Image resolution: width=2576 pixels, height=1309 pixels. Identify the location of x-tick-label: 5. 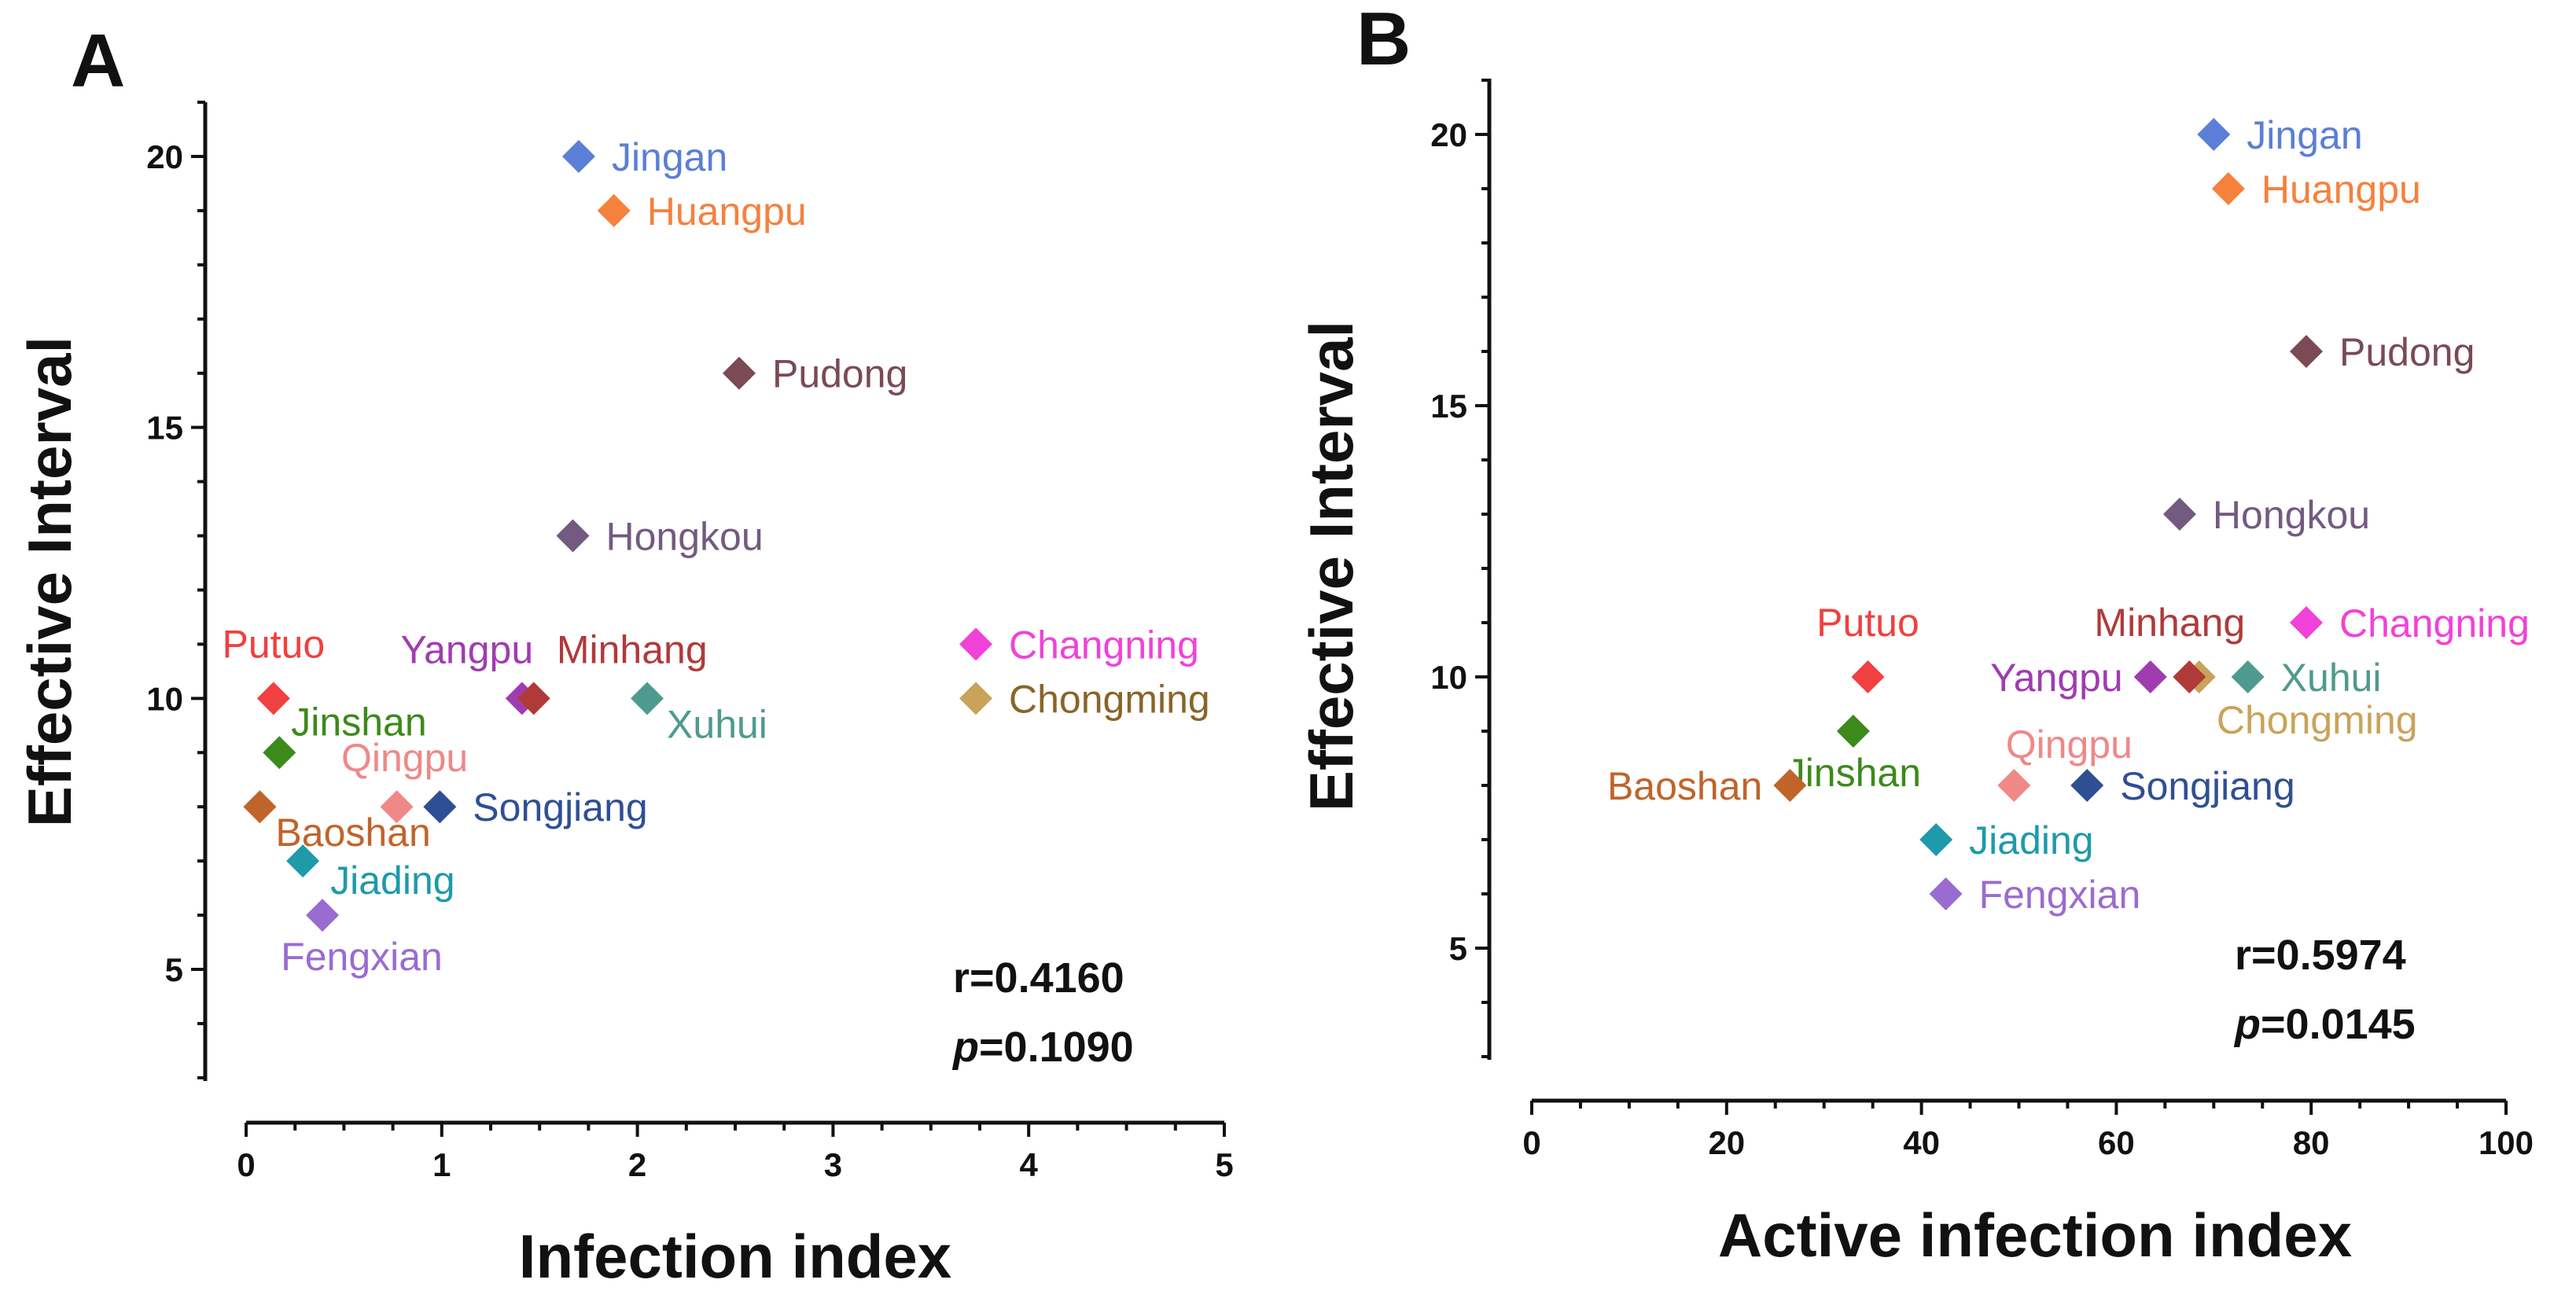
(1224, 1164).